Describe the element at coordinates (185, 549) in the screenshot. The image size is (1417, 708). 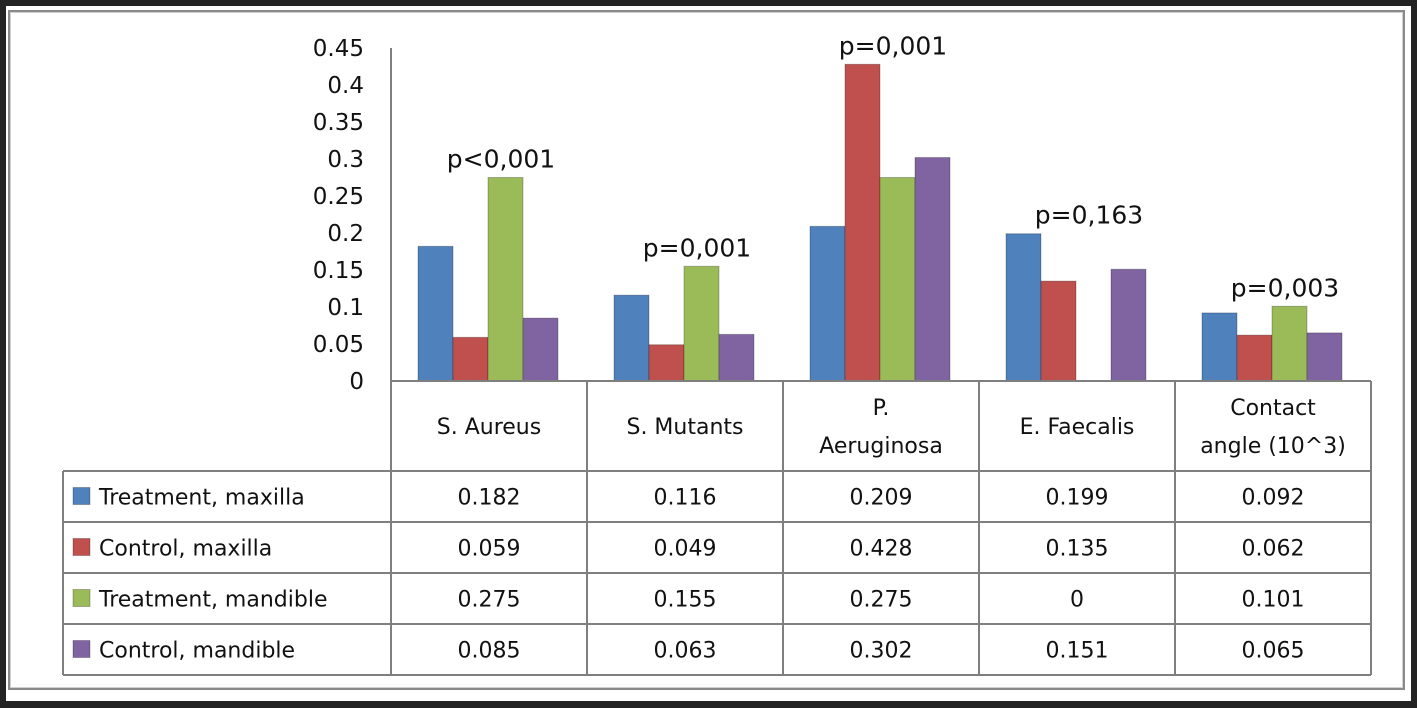
I see `legend-label: Control, maxilla` at that location.